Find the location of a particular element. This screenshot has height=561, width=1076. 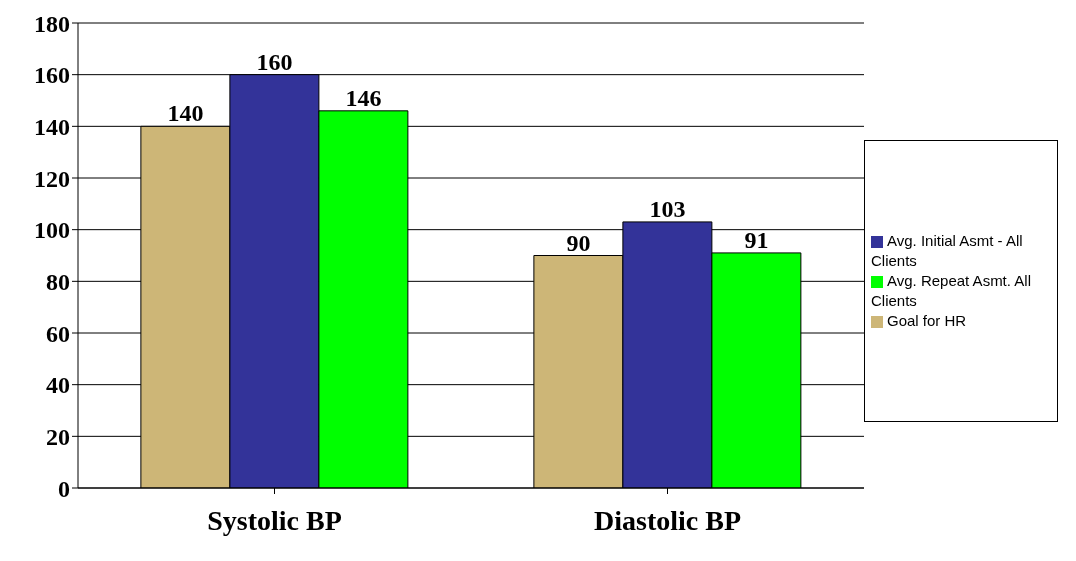

x-tick-label: Systolic BP is located at coordinates (274, 520).